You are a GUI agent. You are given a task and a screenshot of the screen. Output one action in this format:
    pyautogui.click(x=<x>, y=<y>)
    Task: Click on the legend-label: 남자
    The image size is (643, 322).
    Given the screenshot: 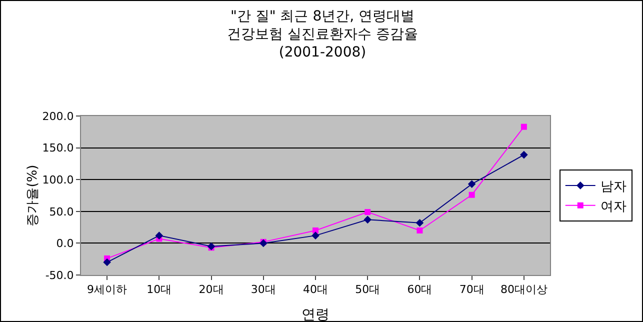 What is the action you would take?
    pyautogui.click(x=613, y=187)
    